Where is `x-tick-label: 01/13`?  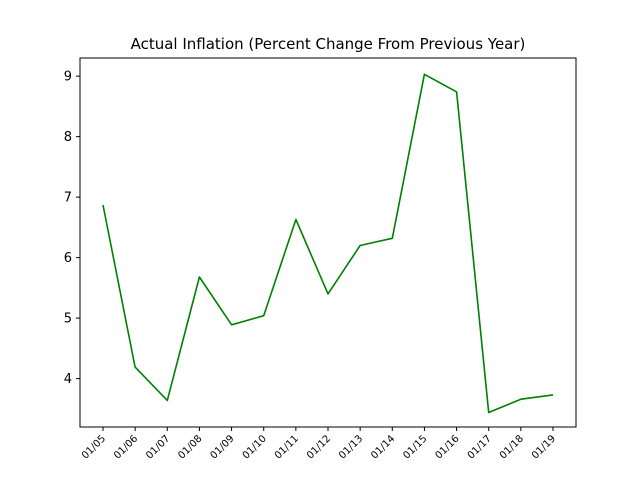
x-tick-label: 01/13 is located at coordinates (351, 447).